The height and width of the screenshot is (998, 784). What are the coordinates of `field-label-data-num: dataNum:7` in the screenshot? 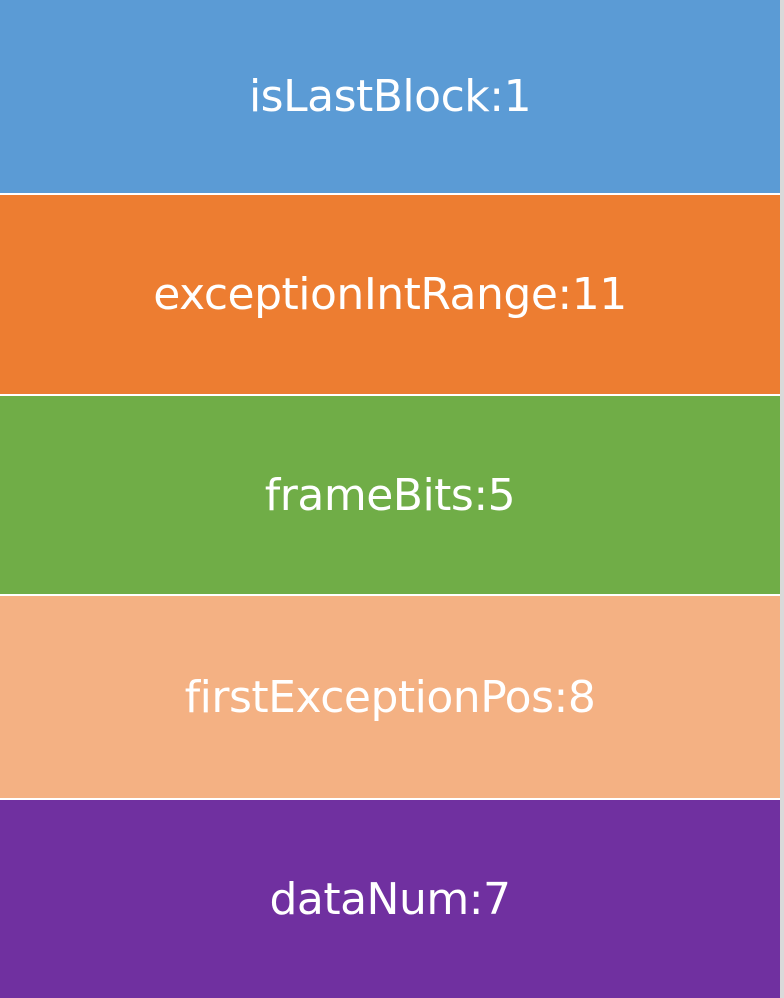 It's located at (390, 899).